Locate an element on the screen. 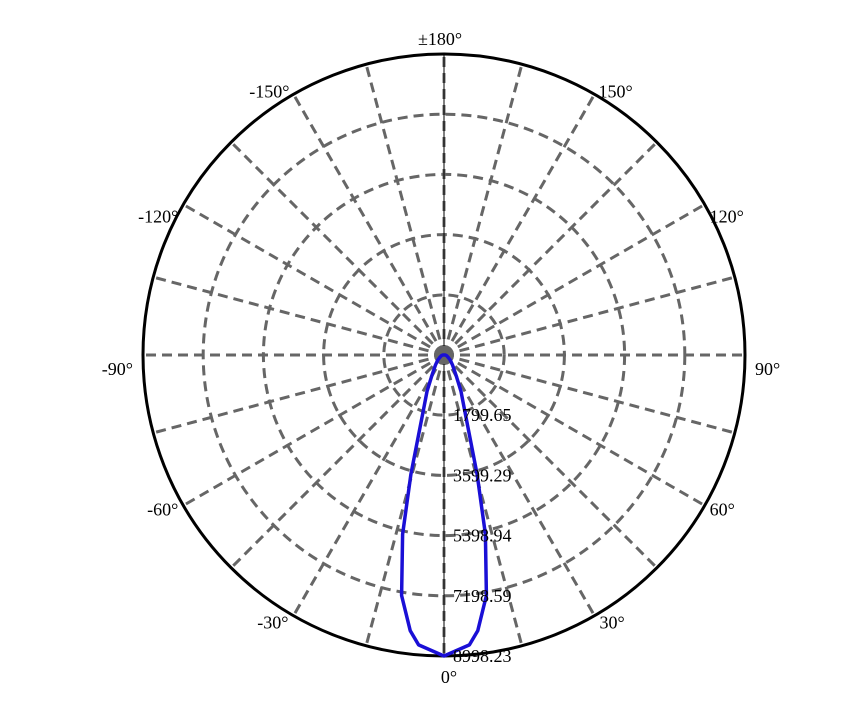 This screenshot has width=855, height=721. angle-tick-label: -150° is located at coordinates (269, 91).